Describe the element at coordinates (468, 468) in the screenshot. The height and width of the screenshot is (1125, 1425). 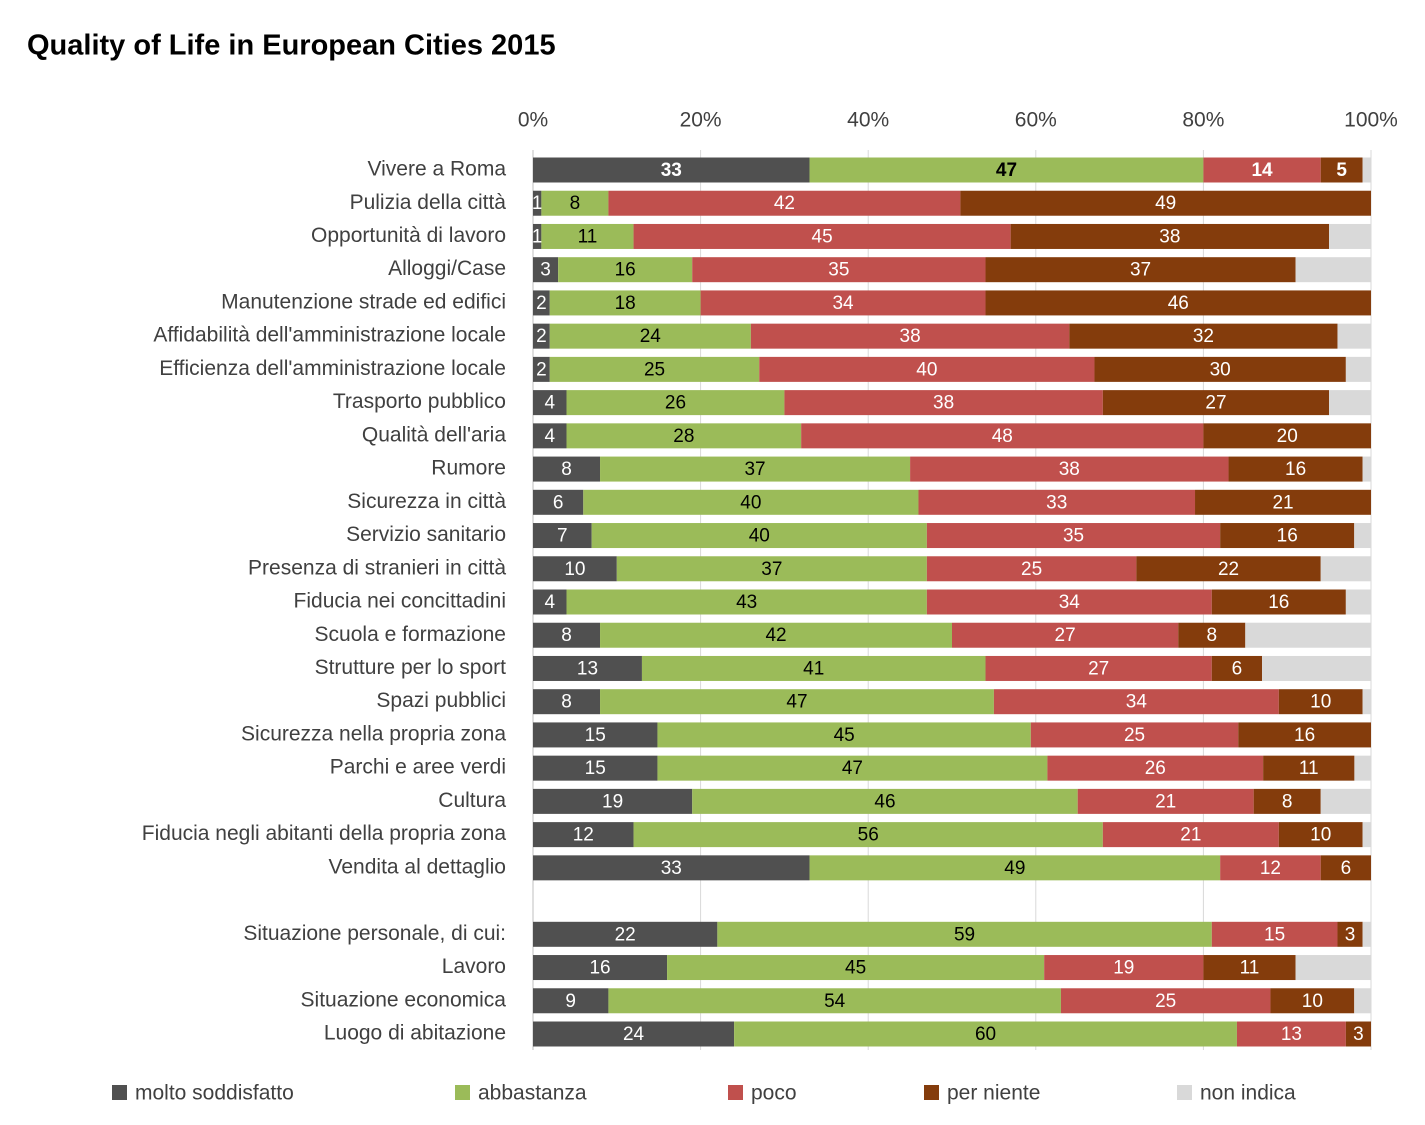
I see `y-tick-label: Rumore` at that location.